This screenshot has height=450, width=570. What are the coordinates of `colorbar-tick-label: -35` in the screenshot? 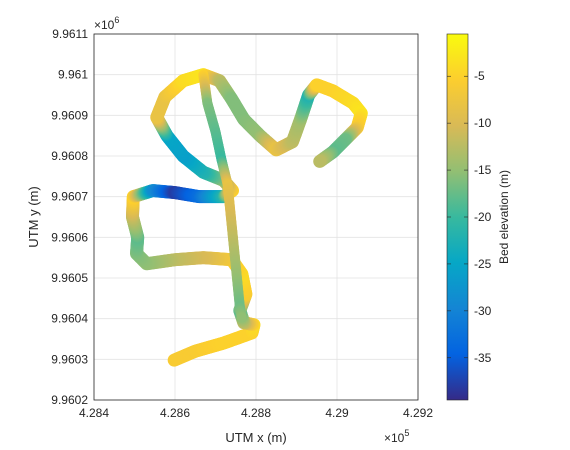 It's located at (483, 358).